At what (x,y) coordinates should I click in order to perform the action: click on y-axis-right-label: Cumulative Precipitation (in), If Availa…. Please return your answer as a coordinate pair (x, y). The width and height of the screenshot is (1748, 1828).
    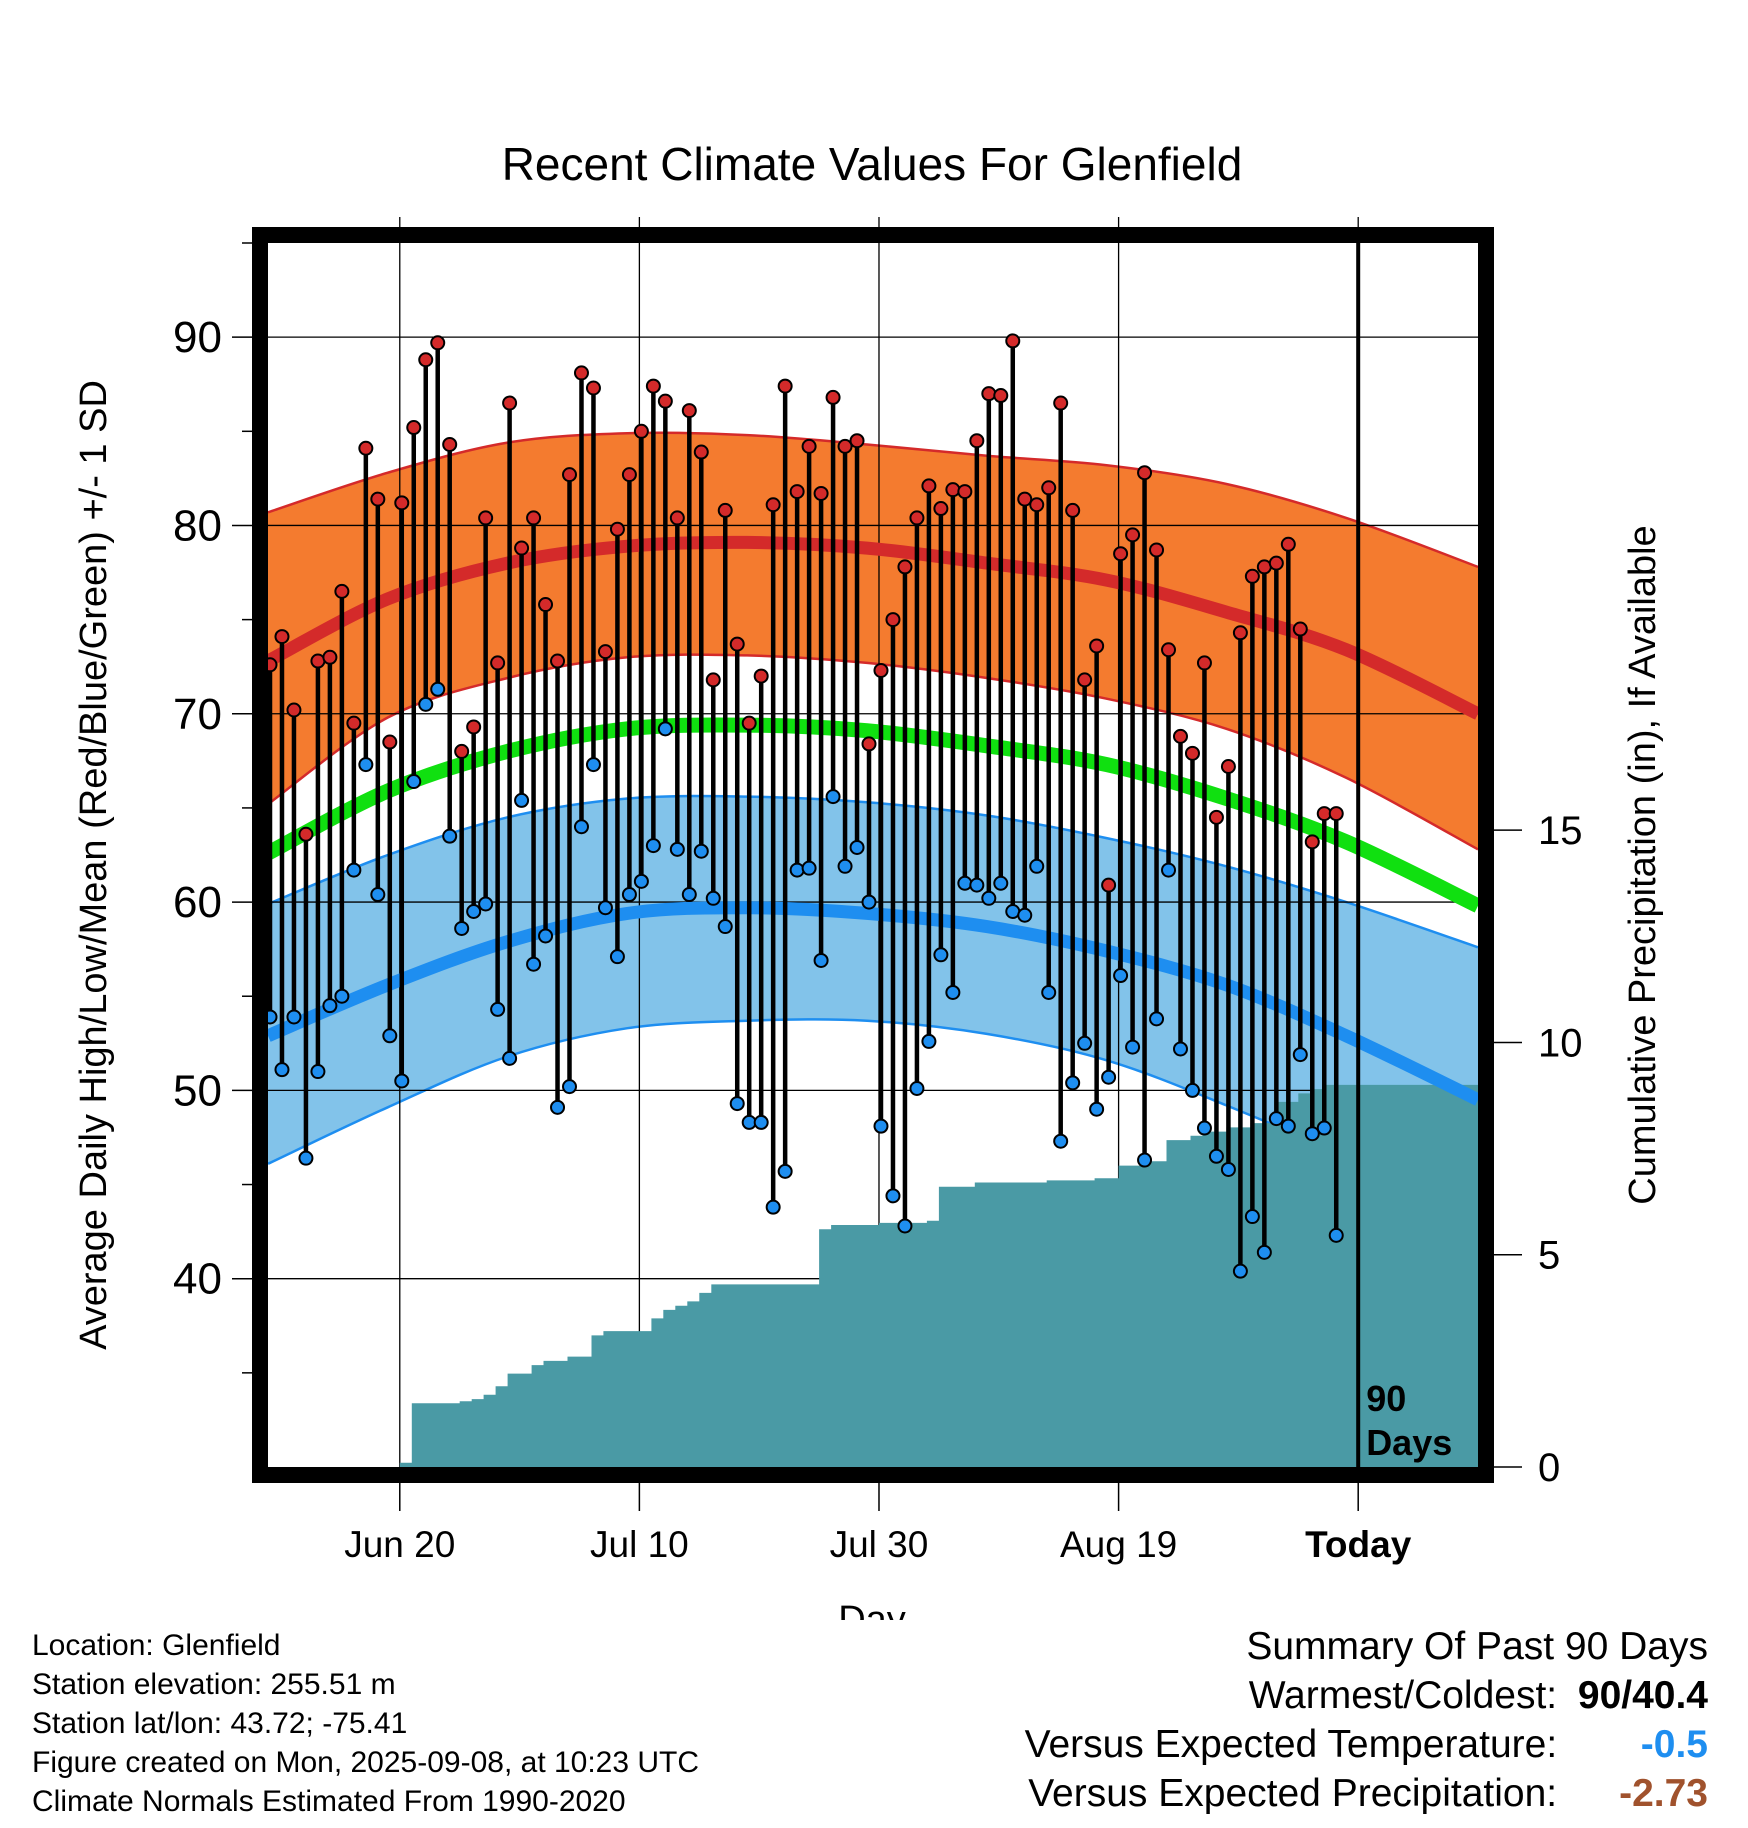
    Looking at the image, I should click on (1643, 864).